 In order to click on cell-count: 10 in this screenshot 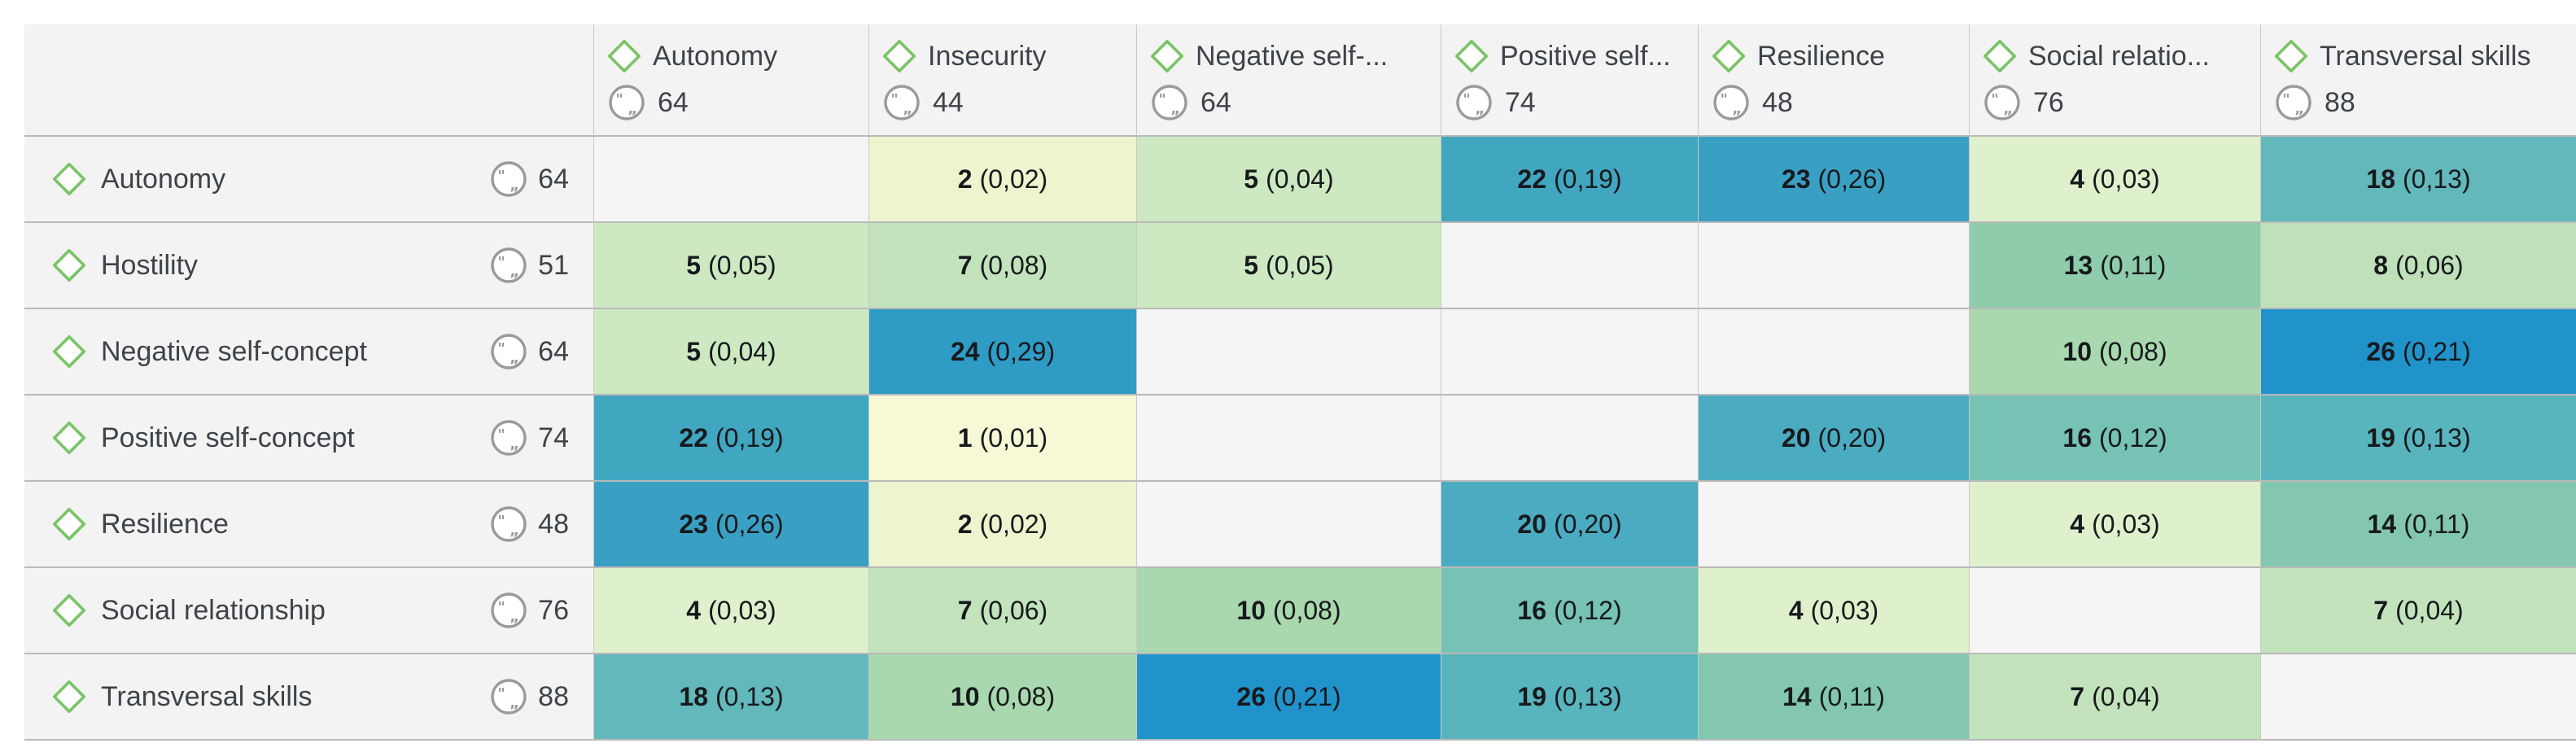, I will do `click(2077, 351)`.